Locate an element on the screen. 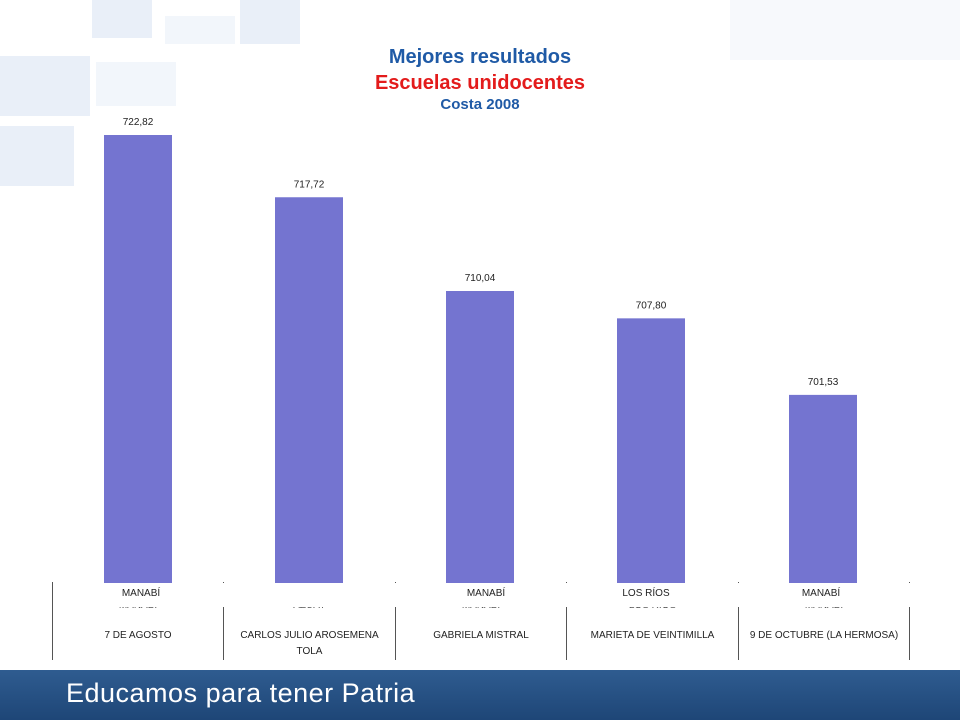 The height and width of the screenshot is (720, 960). footer-slogan: Educamos para tener Patria is located at coordinates (241, 693).